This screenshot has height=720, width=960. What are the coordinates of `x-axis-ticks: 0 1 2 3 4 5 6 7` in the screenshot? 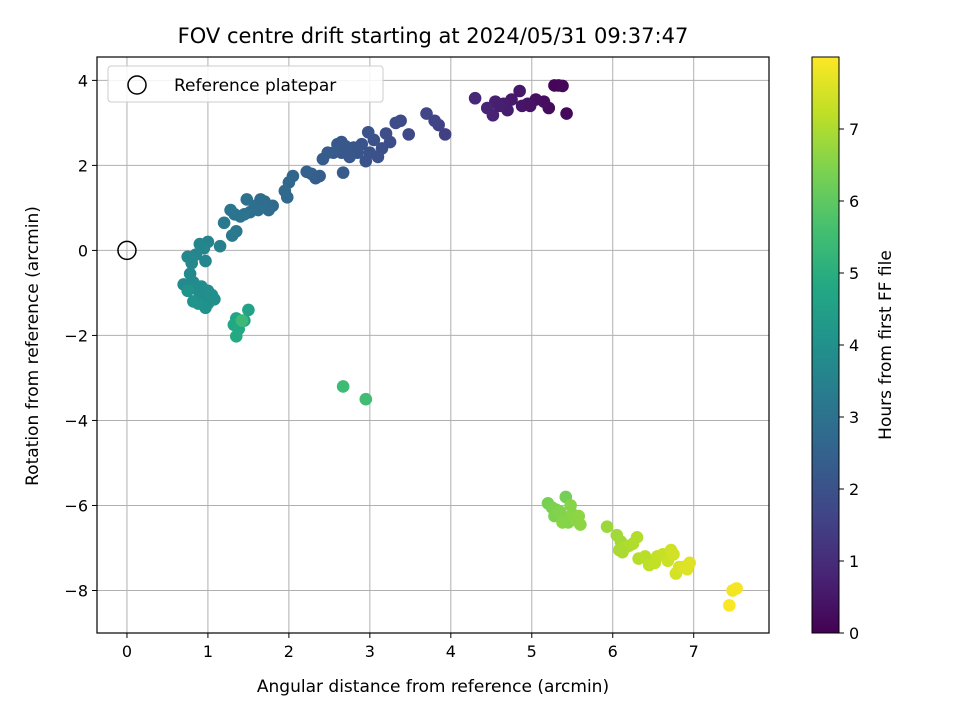 It's located at (410, 647).